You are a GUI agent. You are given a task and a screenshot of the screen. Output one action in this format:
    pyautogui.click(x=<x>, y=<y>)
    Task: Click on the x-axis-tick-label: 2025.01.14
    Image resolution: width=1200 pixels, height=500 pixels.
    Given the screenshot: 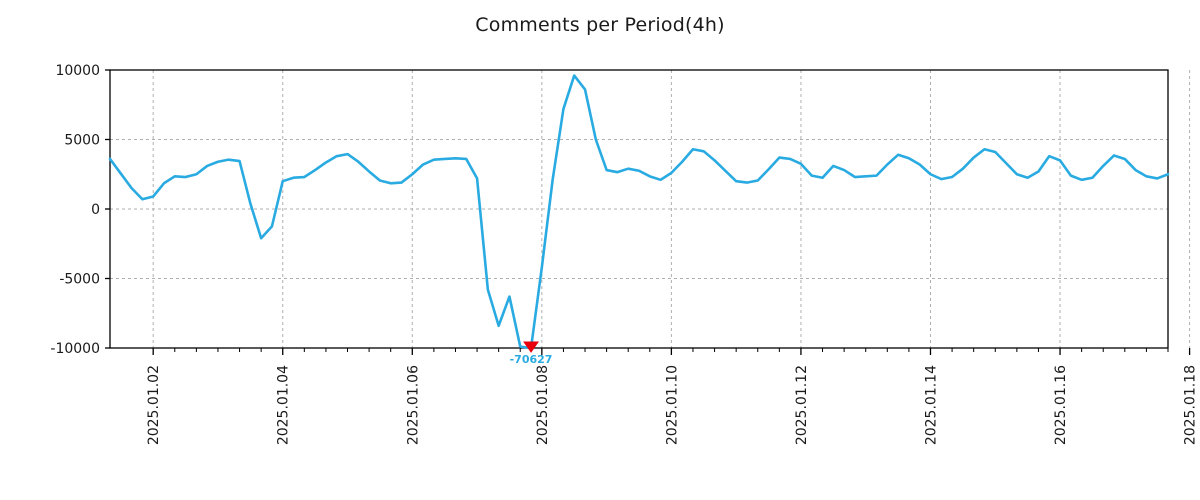 What is the action you would take?
    pyautogui.click(x=931, y=405)
    